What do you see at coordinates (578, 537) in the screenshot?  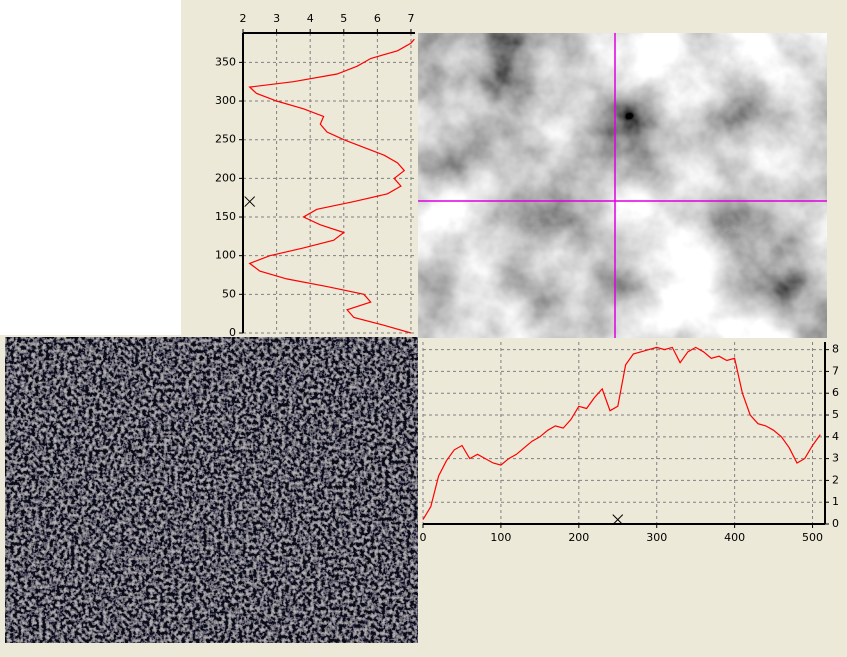 I see `x-tick-label: 200` at bounding box center [578, 537].